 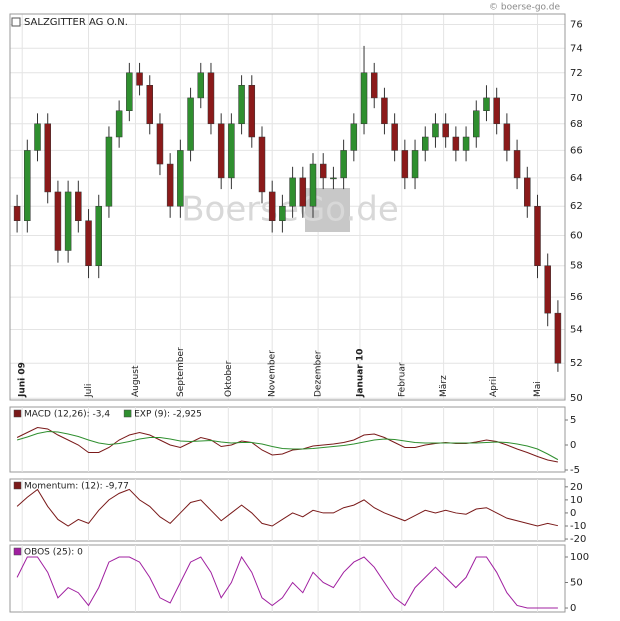 I want to click on y-tick-label: -20, so click(x=578, y=539).